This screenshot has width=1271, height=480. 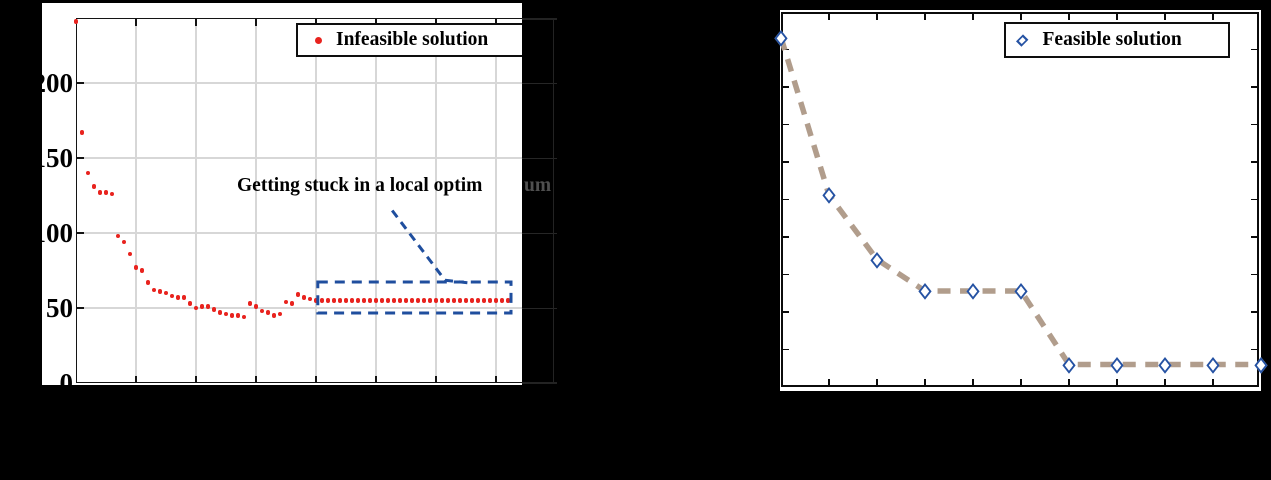 I want to click on annotation-text: Getting stuck in a local optim, so click(x=360, y=185).